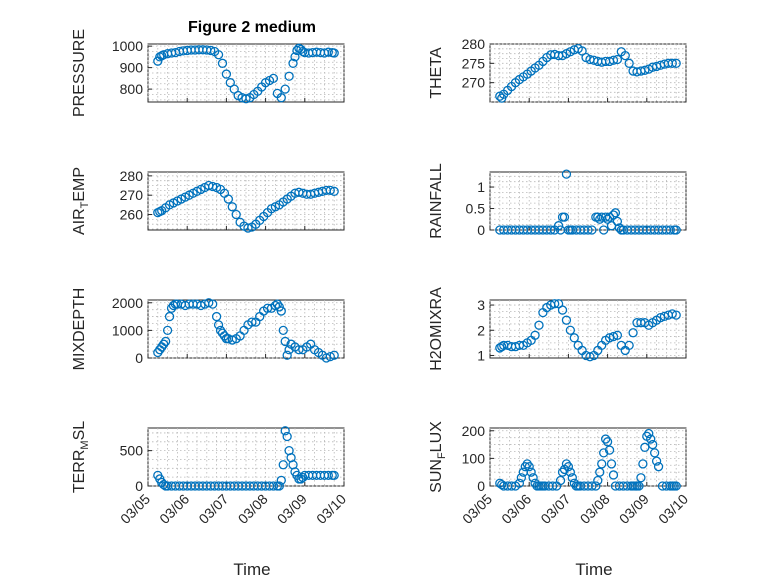  Describe the element at coordinates (127, 46) in the screenshot. I see `y-tick-label: 1000` at that location.